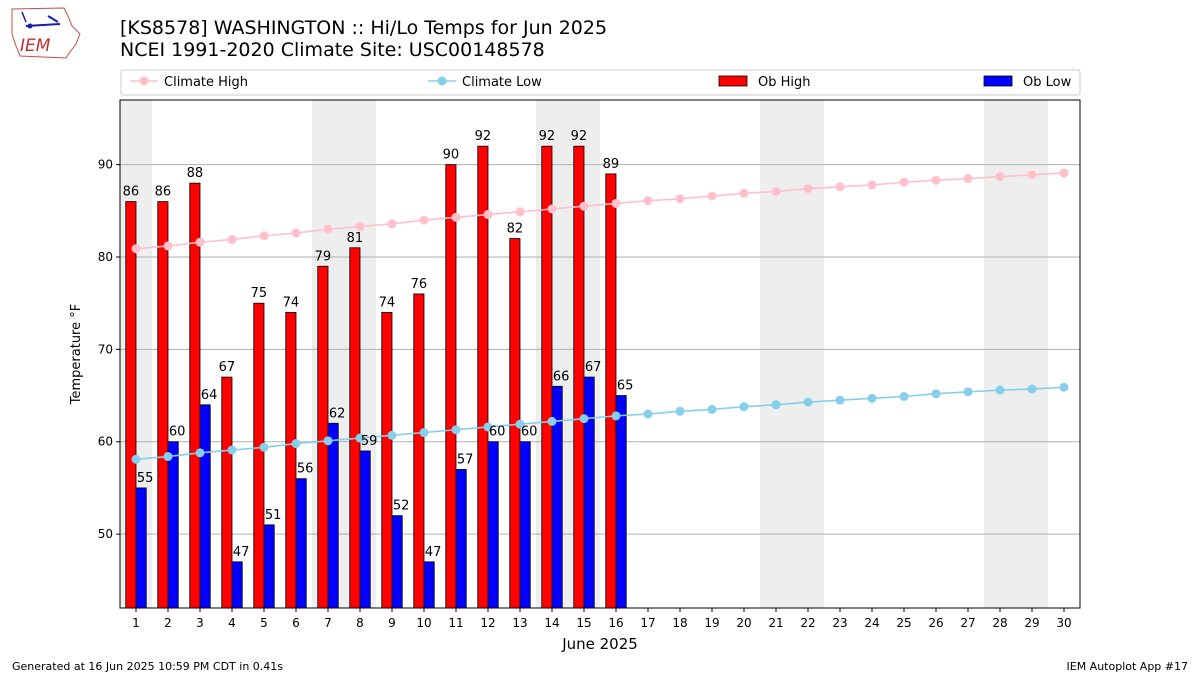  What do you see at coordinates (369, 441) in the screenshot?
I see `ob-low-label-8: 59` at bounding box center [369, 441].